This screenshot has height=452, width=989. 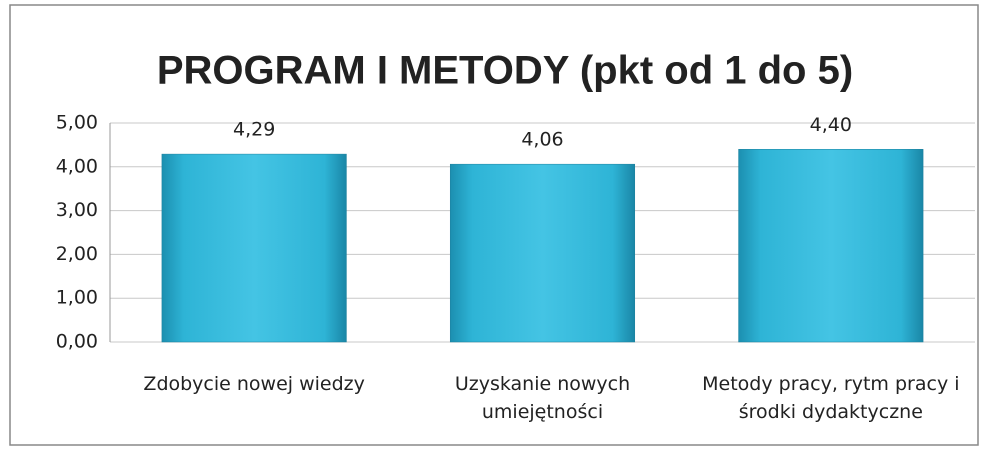 What do you see at coordinates (77, 166) in the screenshot?
I see `y-tick-label: 4,00` at bounding box center [77, 166].